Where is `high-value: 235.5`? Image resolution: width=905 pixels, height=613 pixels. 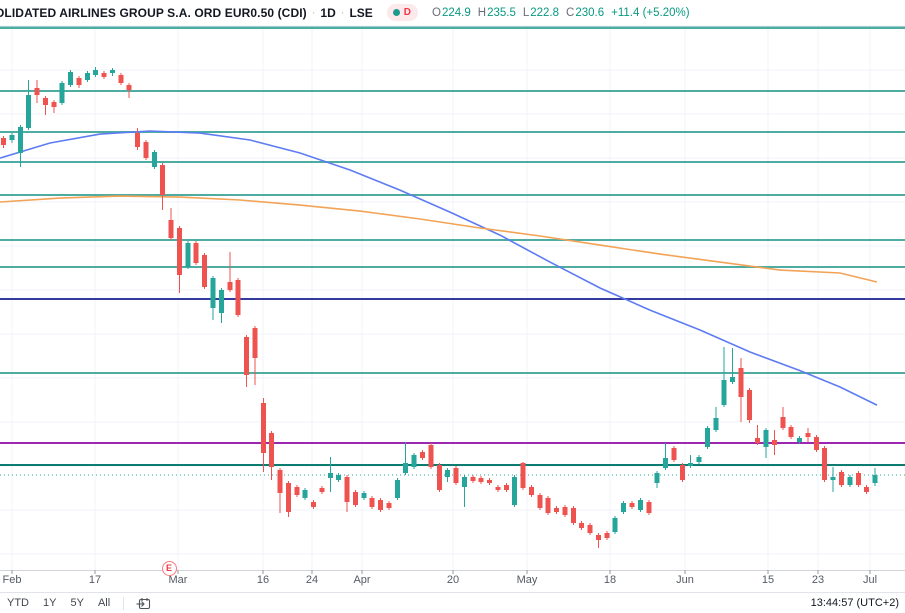
high-value: 235.5 is located at coordinates (501, 12).